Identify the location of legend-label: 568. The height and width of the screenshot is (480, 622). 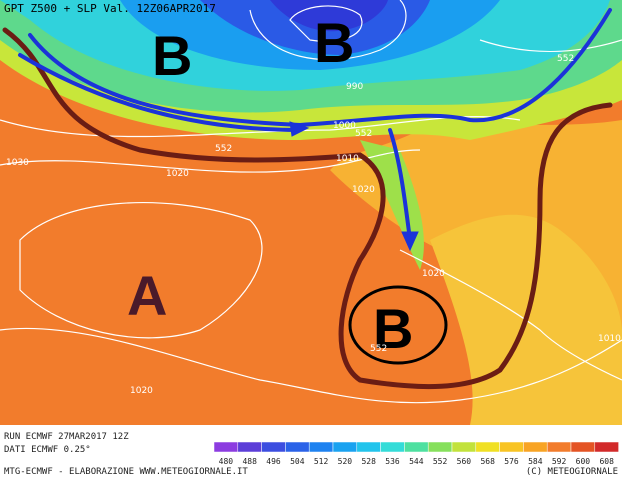
(487, 461).